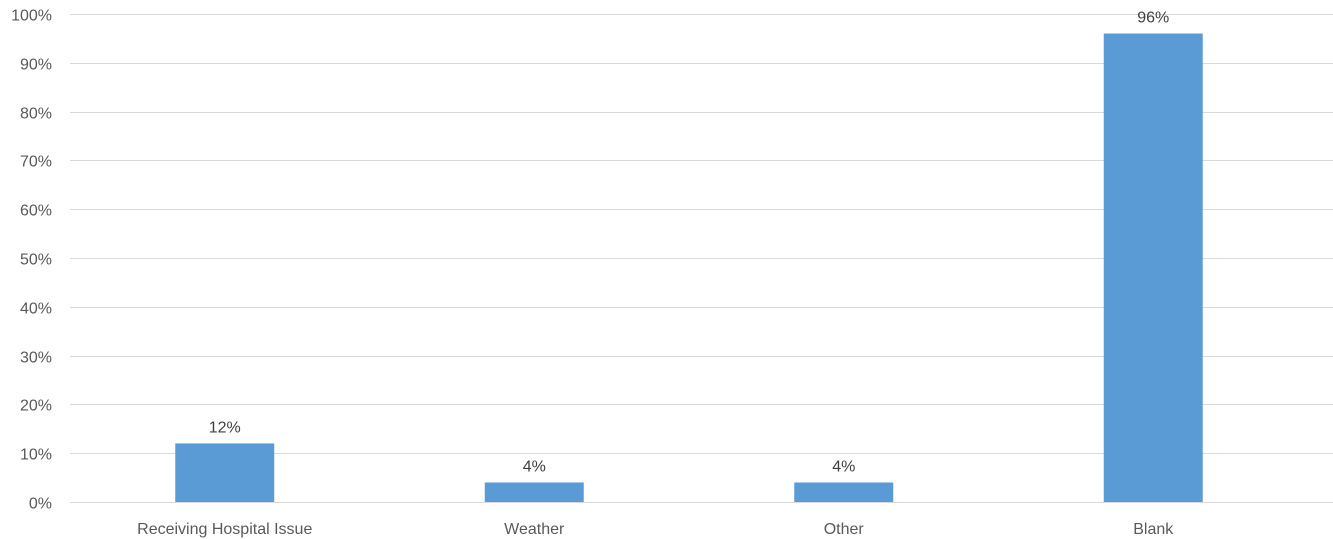 The image size is (1333, 539). I want to click on y-tick-label: 60%, so click(36, 211).